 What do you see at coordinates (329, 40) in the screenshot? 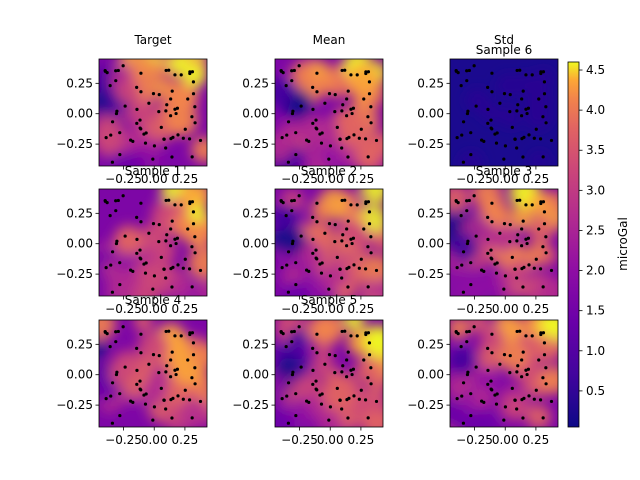
I see `panel-title: Mean` at bounding box center [329, 40].